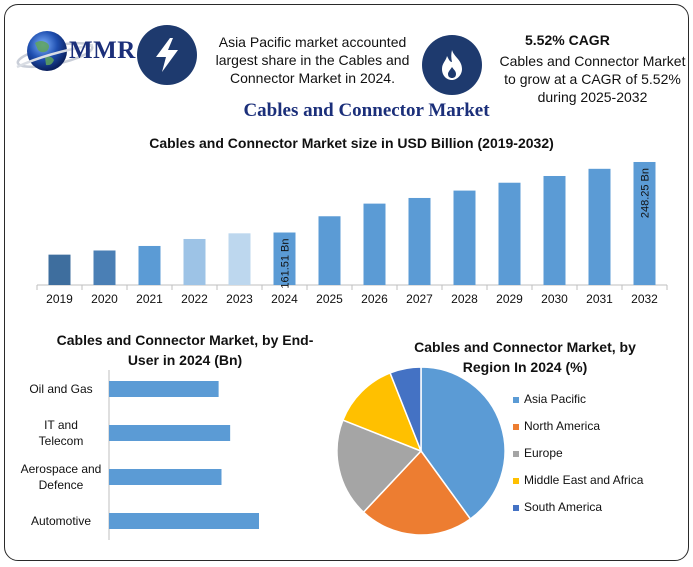 The height and width of the screenshot is (567, 693). What do you see at coordinates (60, 389) in the screenshot?
I see `y-tick-label: Oil and Gas` at bounding box center [60, 389].